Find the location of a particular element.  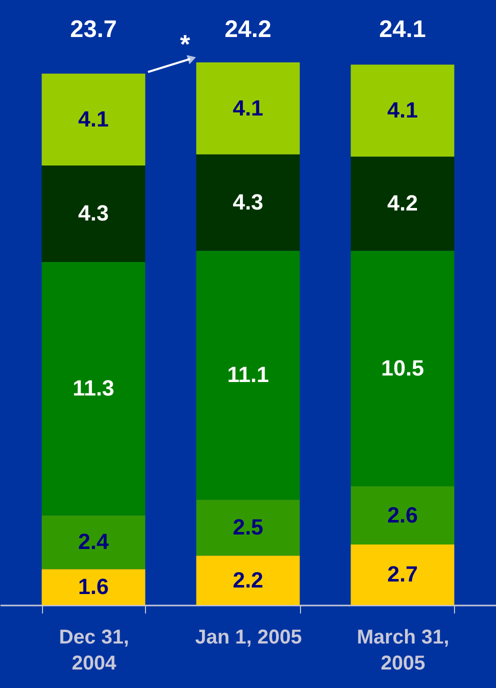

data-label: 10.5 is located at coordinates (402, 367).